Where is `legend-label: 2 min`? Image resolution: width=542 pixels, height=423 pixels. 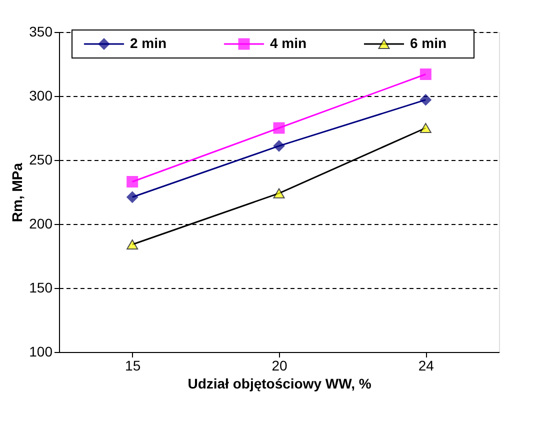
legend-label: 2 min is located at coordinates (148, 43).